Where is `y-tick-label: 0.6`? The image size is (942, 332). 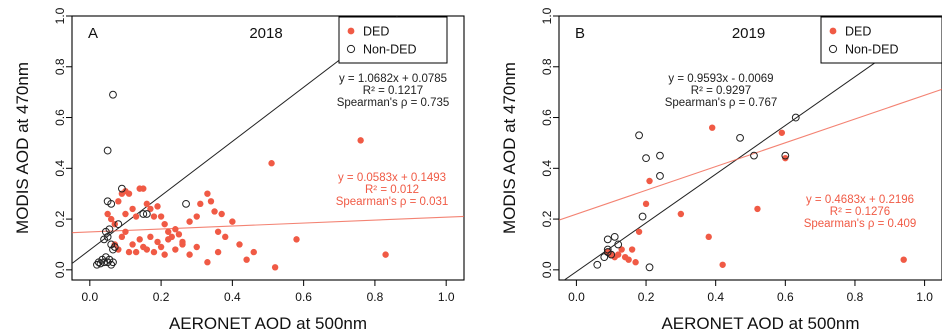 y-tick-label: 0.6 is located at coordinates (547, 117).